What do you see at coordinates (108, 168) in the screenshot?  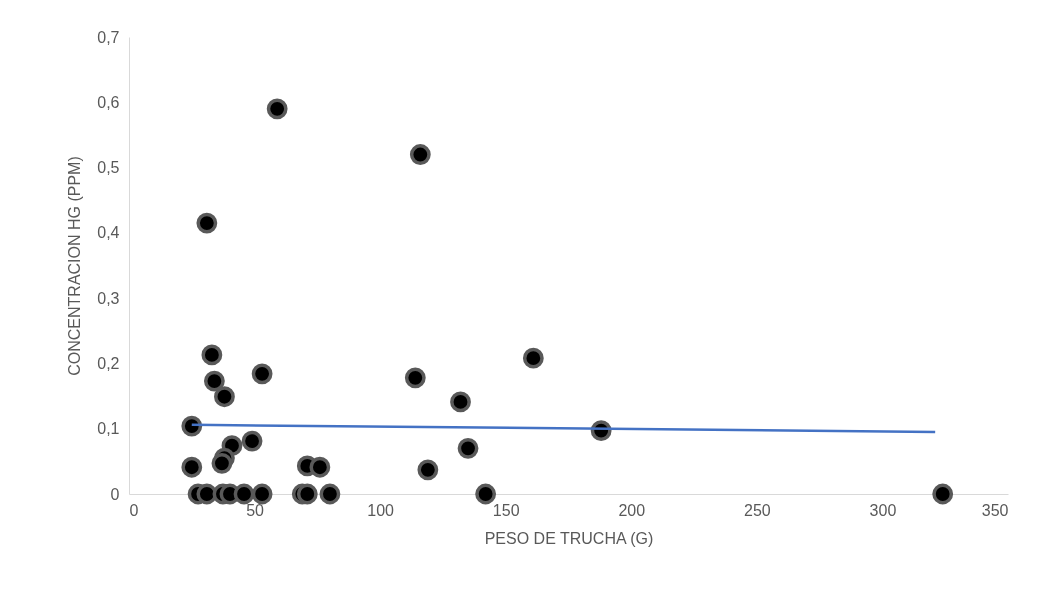 I see `y-tick-label: 0,5` at bounding box center [108, 168].